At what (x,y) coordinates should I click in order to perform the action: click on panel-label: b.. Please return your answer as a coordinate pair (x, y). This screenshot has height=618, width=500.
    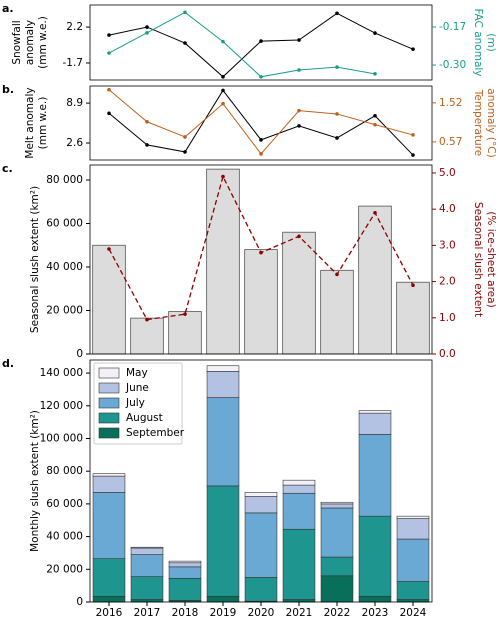
    Looking at the image, I should click on (8, 89).